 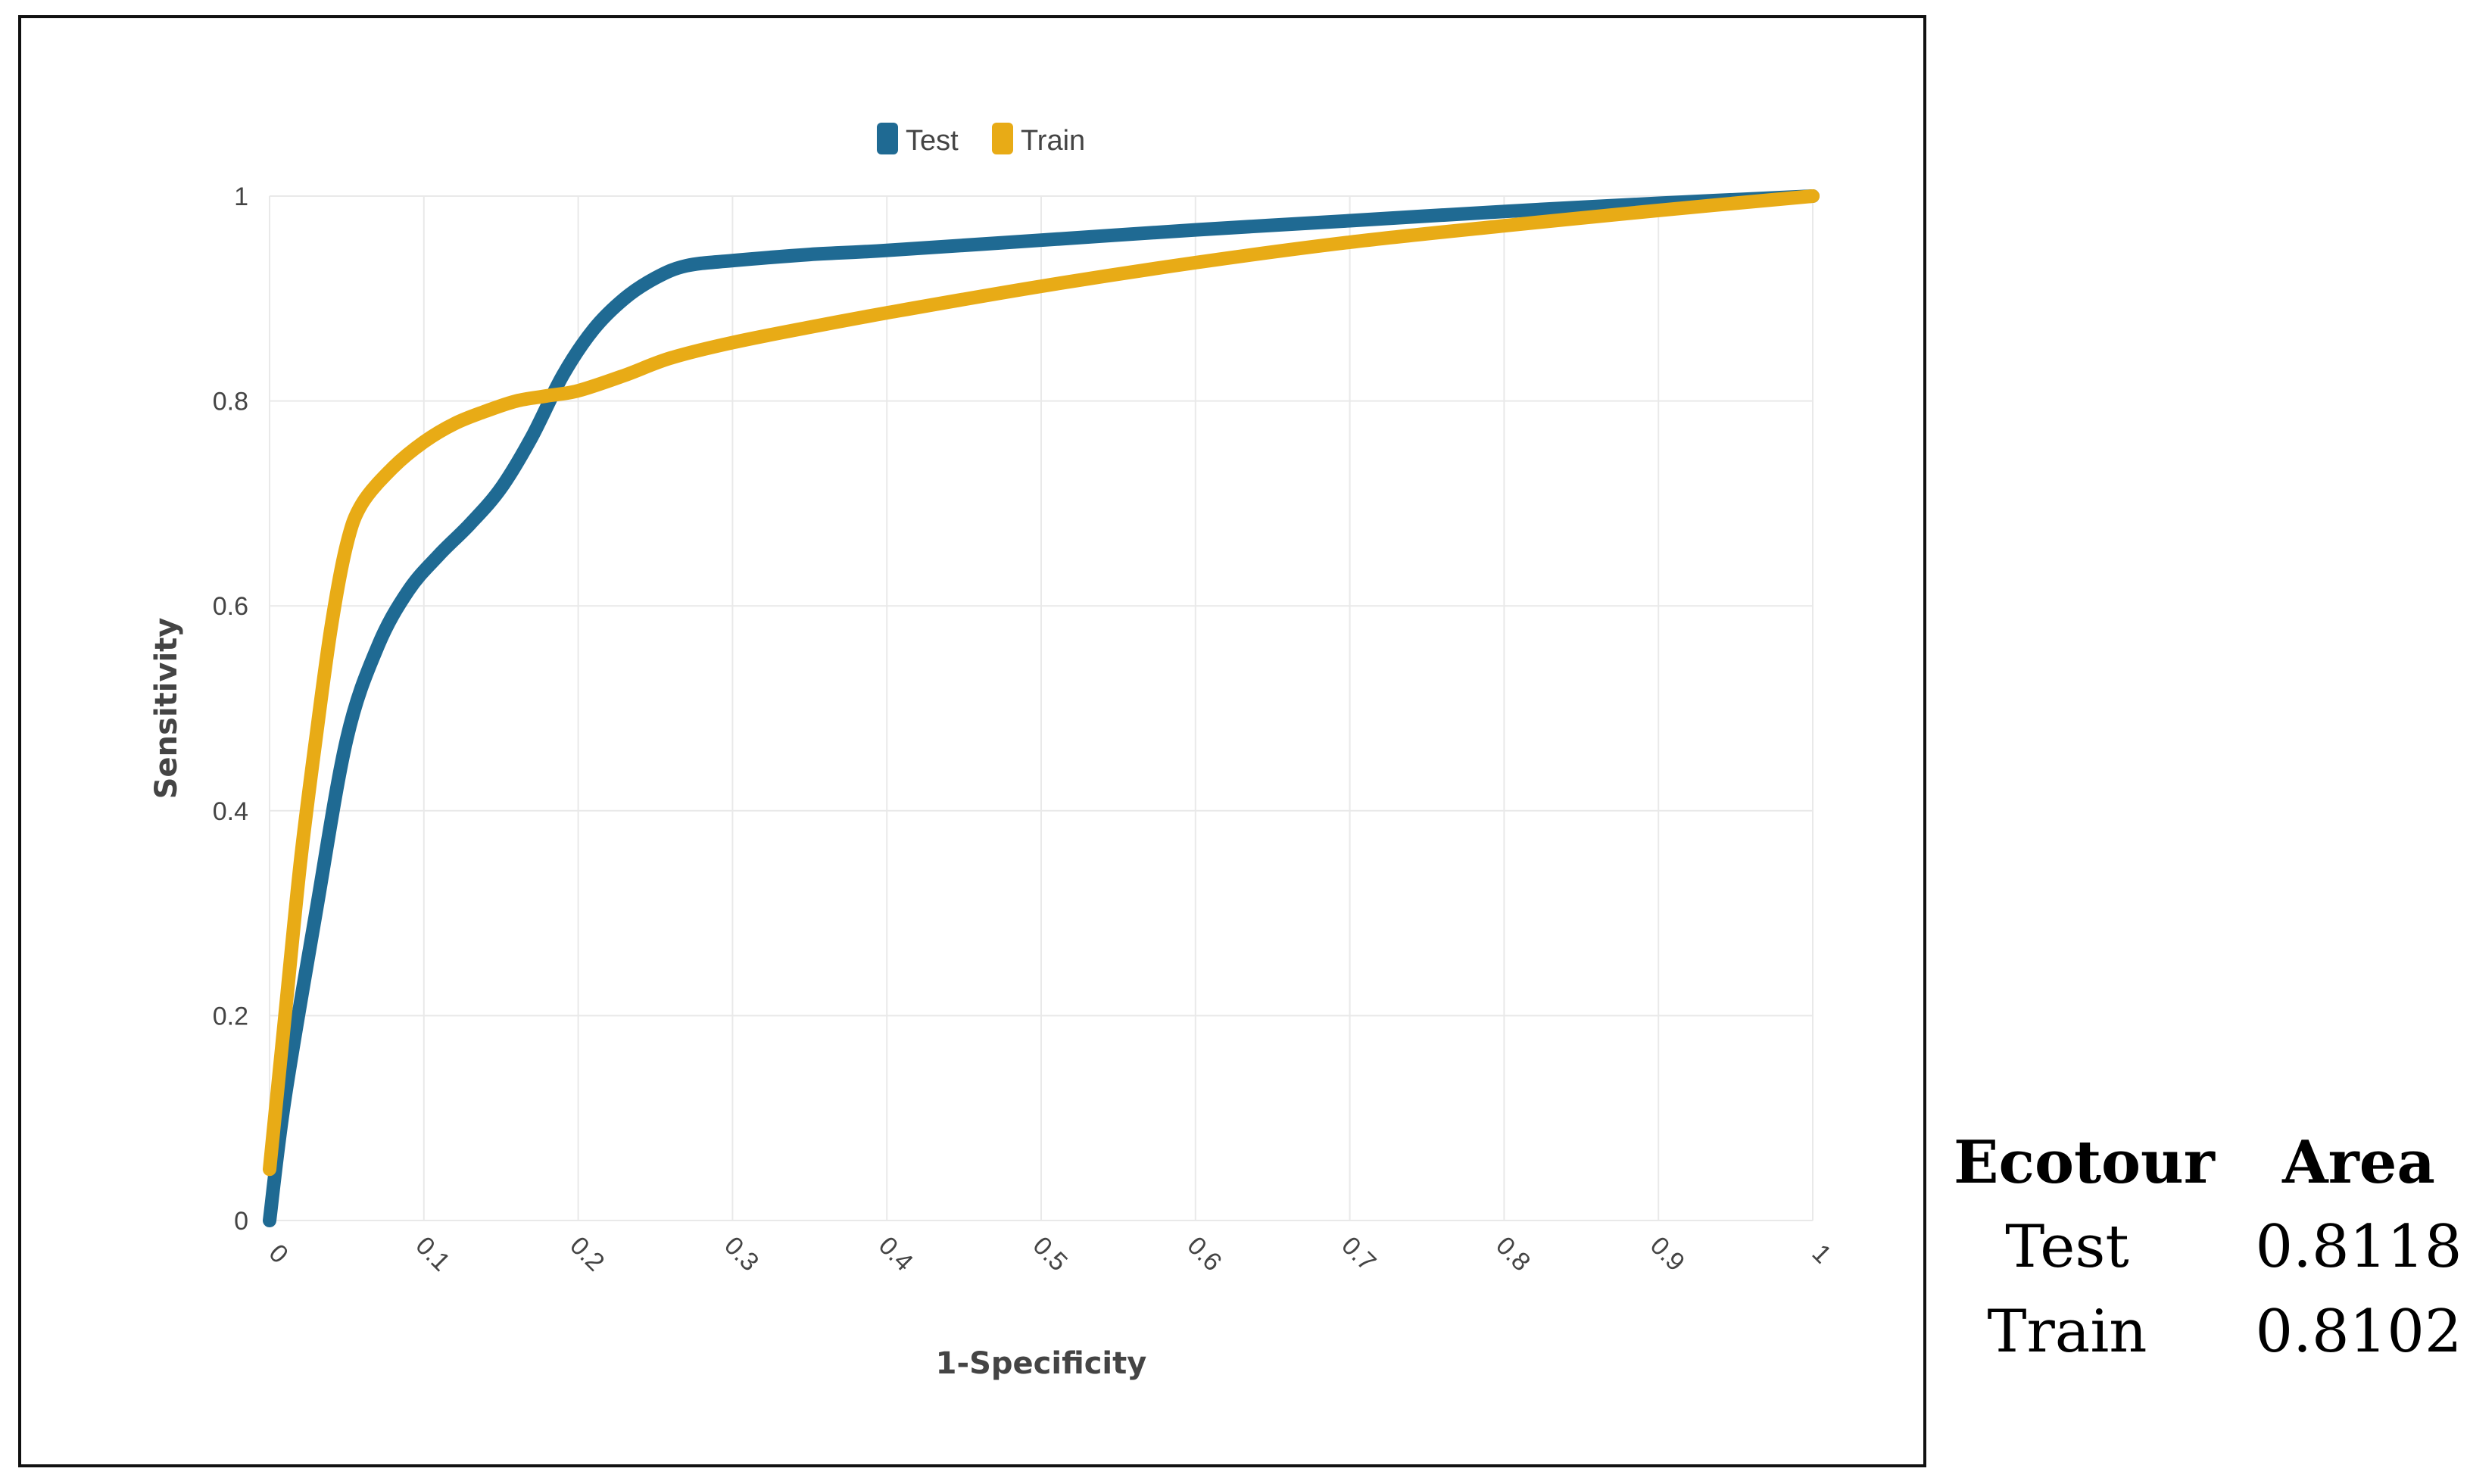 I want to click on x-axis-ticks: 0 0.1 0.2 0.3 0.4 0.5 0.6 0.7 0.8 0.9 1, so click(x=1050, y=1254).